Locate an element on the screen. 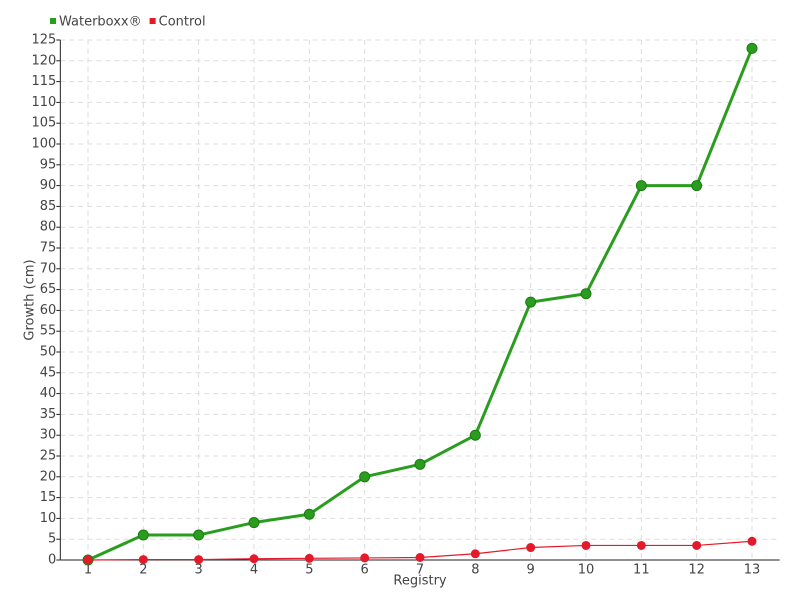 Image resolution: width=800 pixels, height=600 pixels. y-tick-label: 15 is located at coordinates (48, 497).